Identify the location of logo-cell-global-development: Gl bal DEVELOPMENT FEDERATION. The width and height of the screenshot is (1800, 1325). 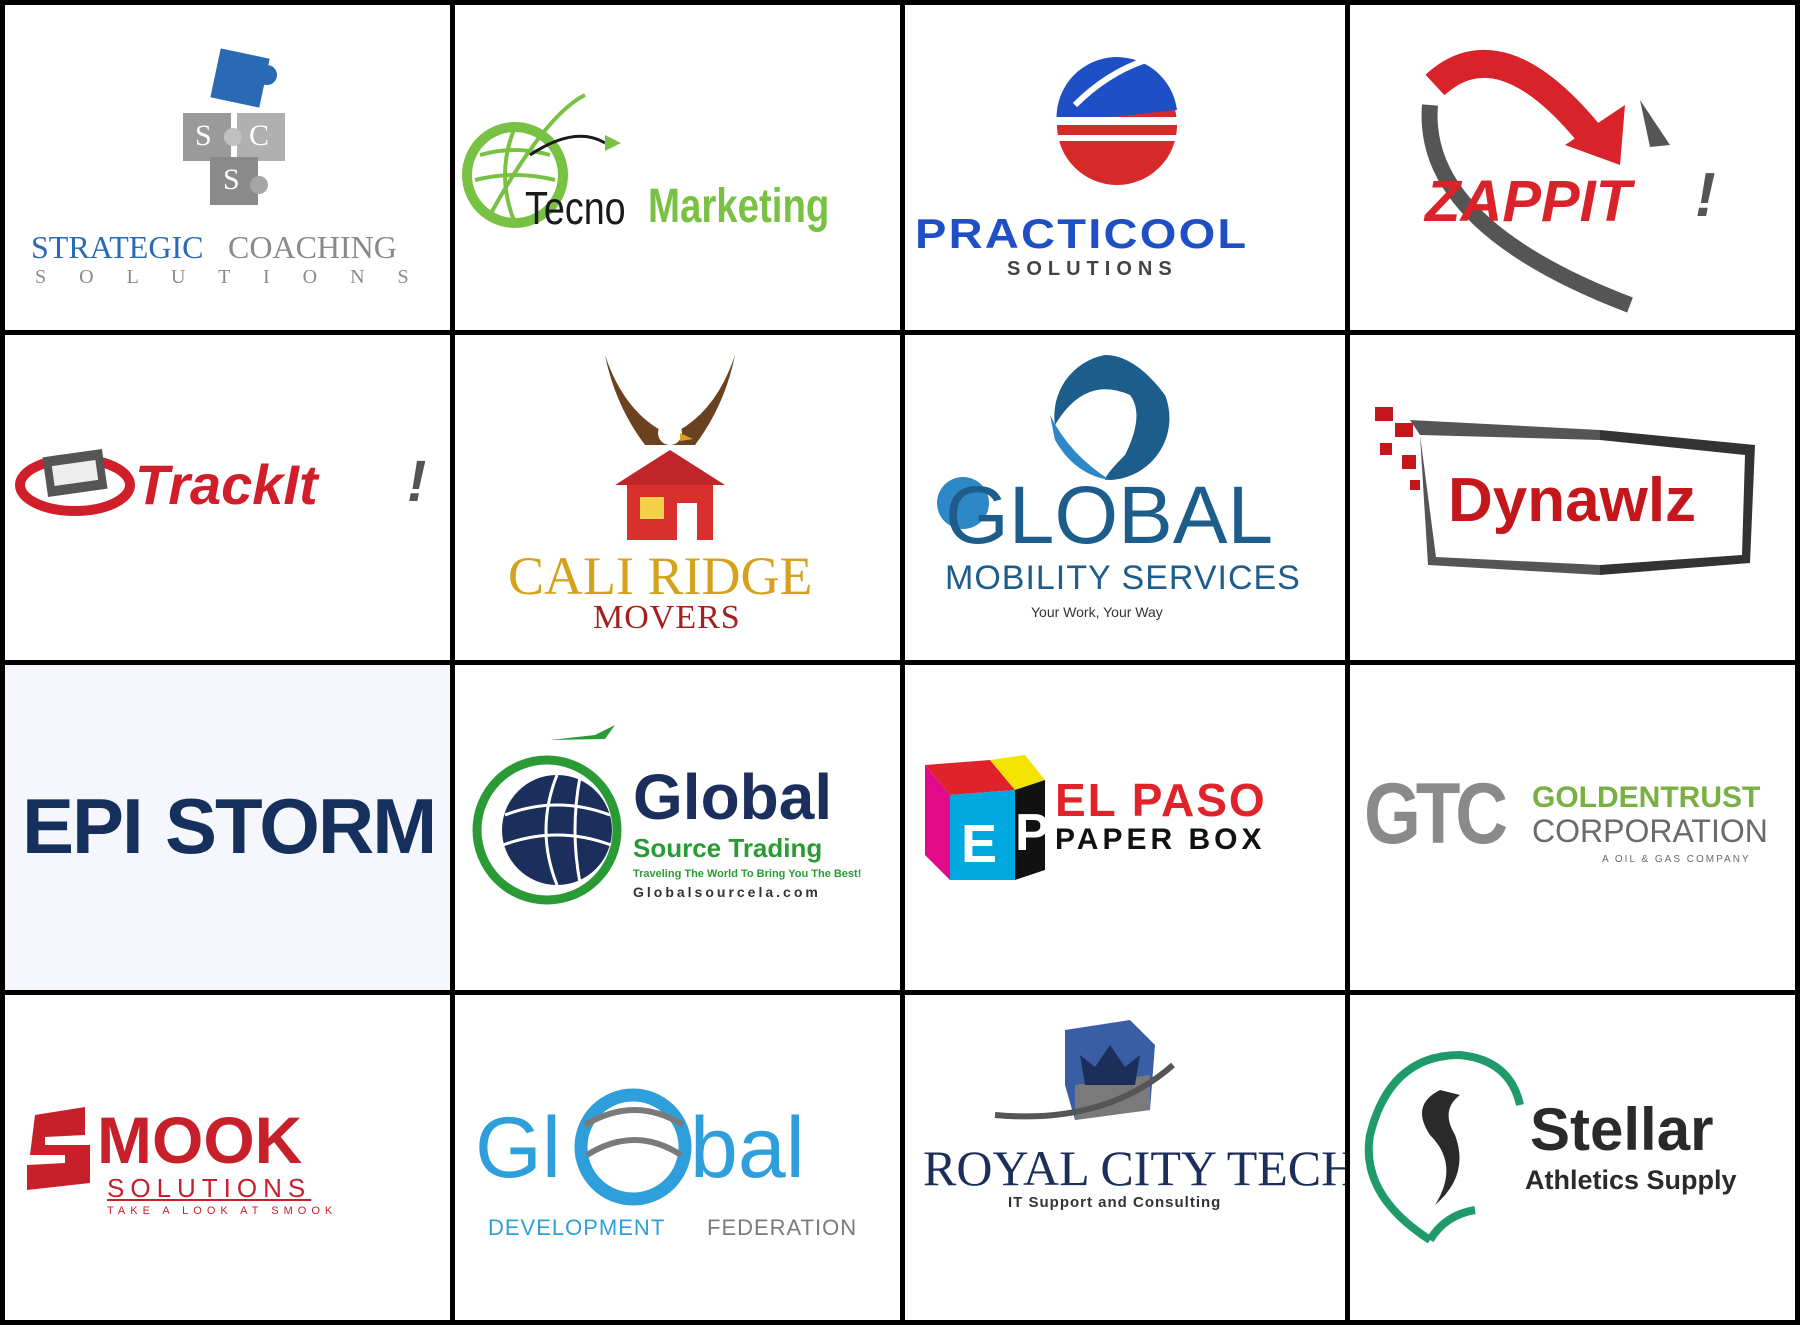
(677, 1157).